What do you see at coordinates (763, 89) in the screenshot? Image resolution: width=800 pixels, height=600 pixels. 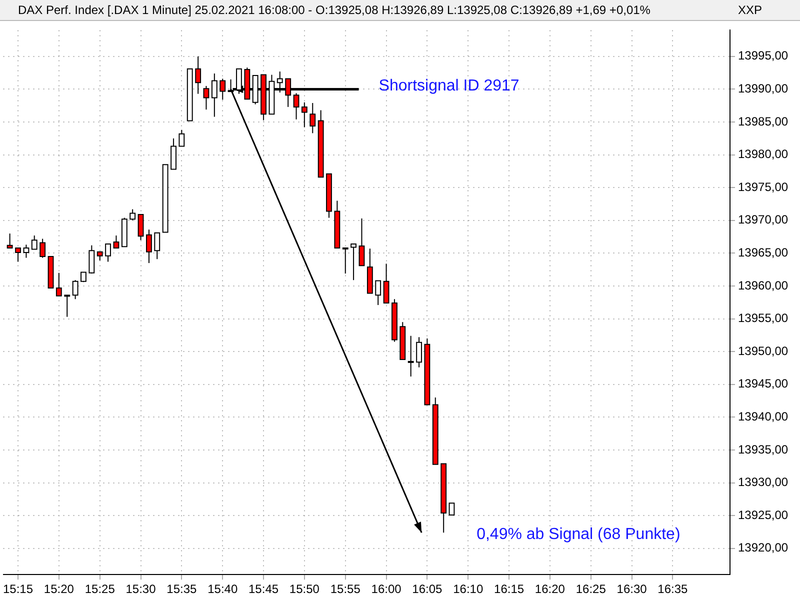 I see `y-tick-label: 13990,00` at bounding box center [763, 89].